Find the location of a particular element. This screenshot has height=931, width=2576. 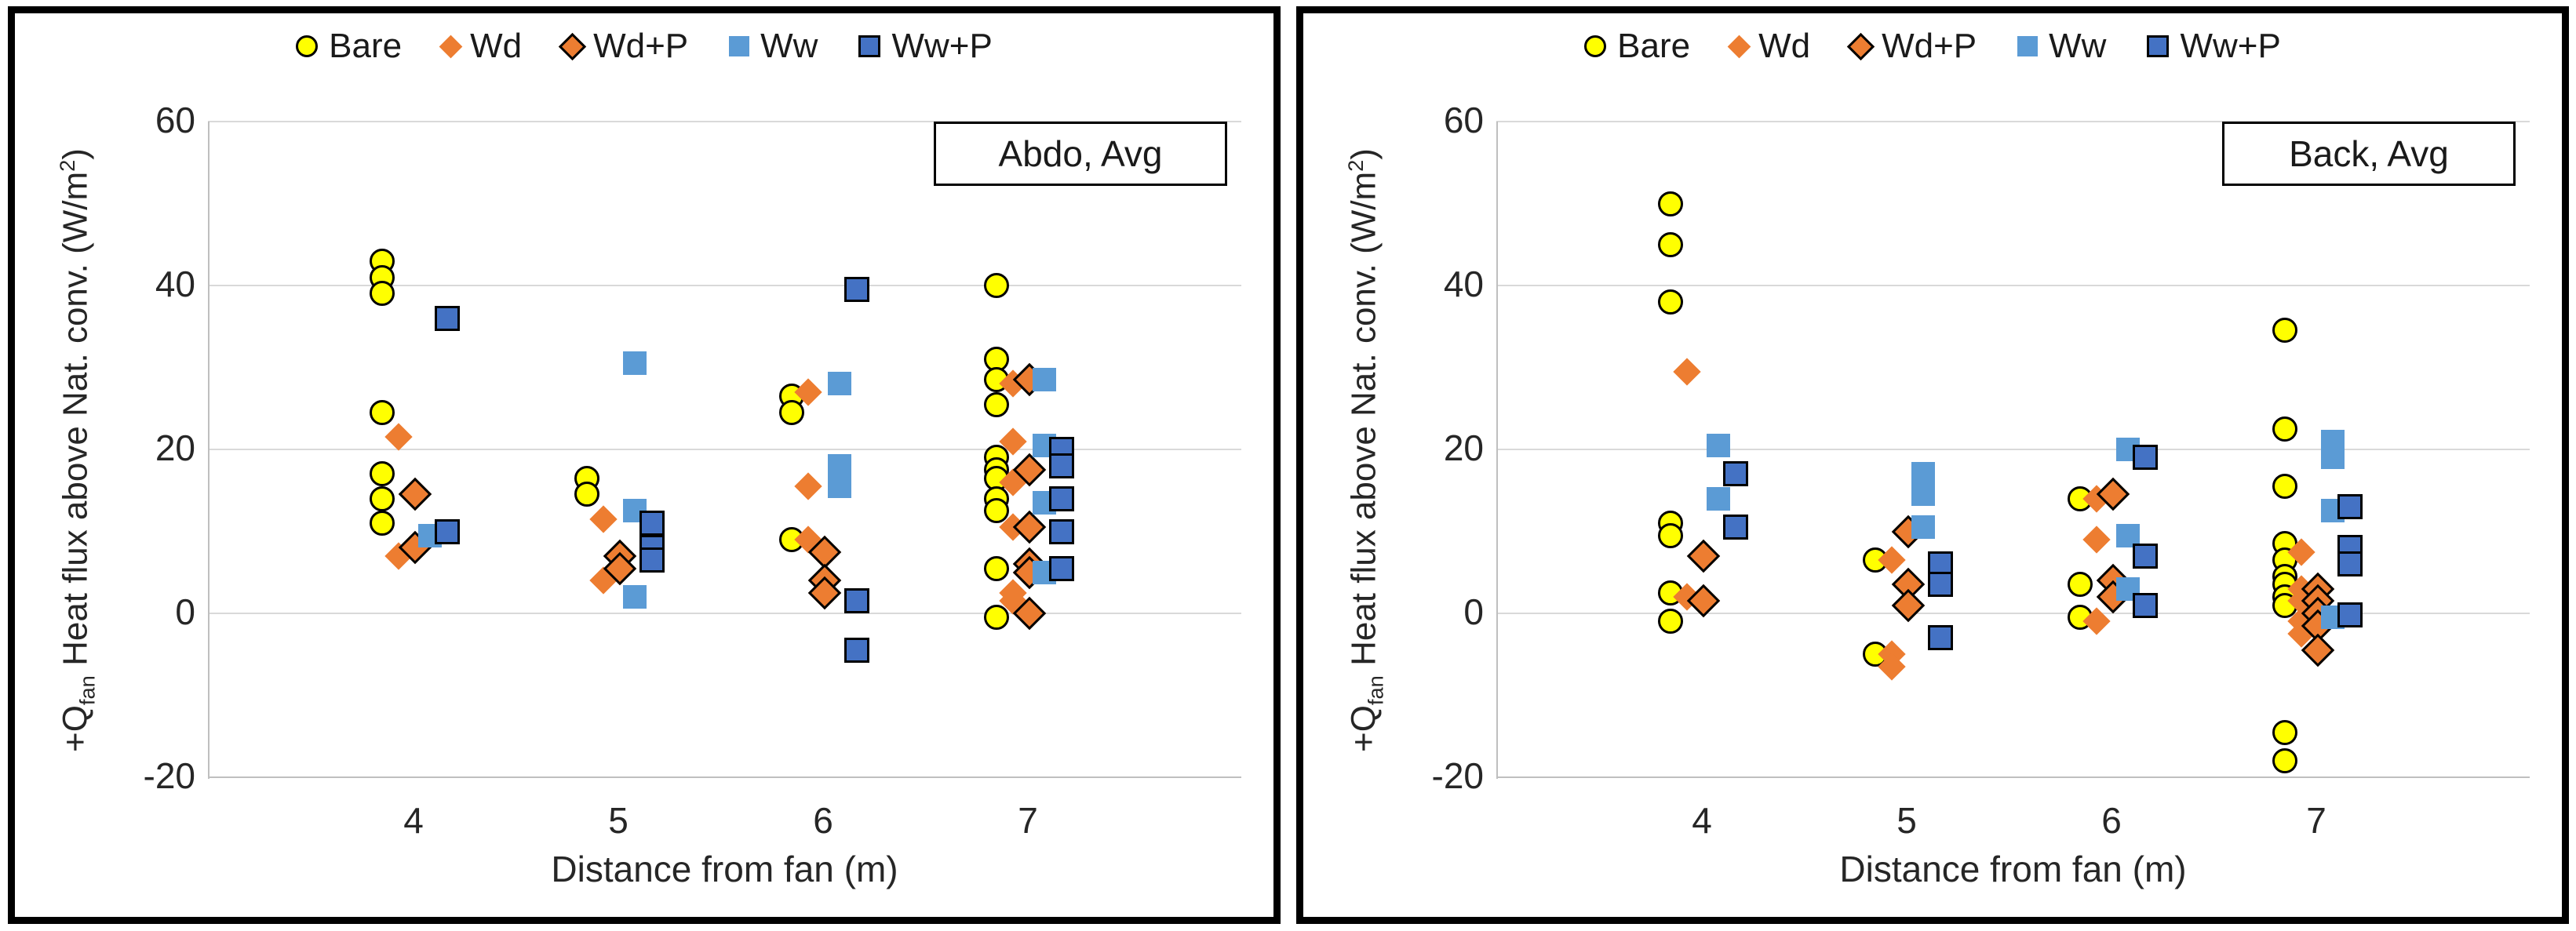

legend: Bare Wd Wd+P Ww Ww+P is located at coordinates (1932, 47).